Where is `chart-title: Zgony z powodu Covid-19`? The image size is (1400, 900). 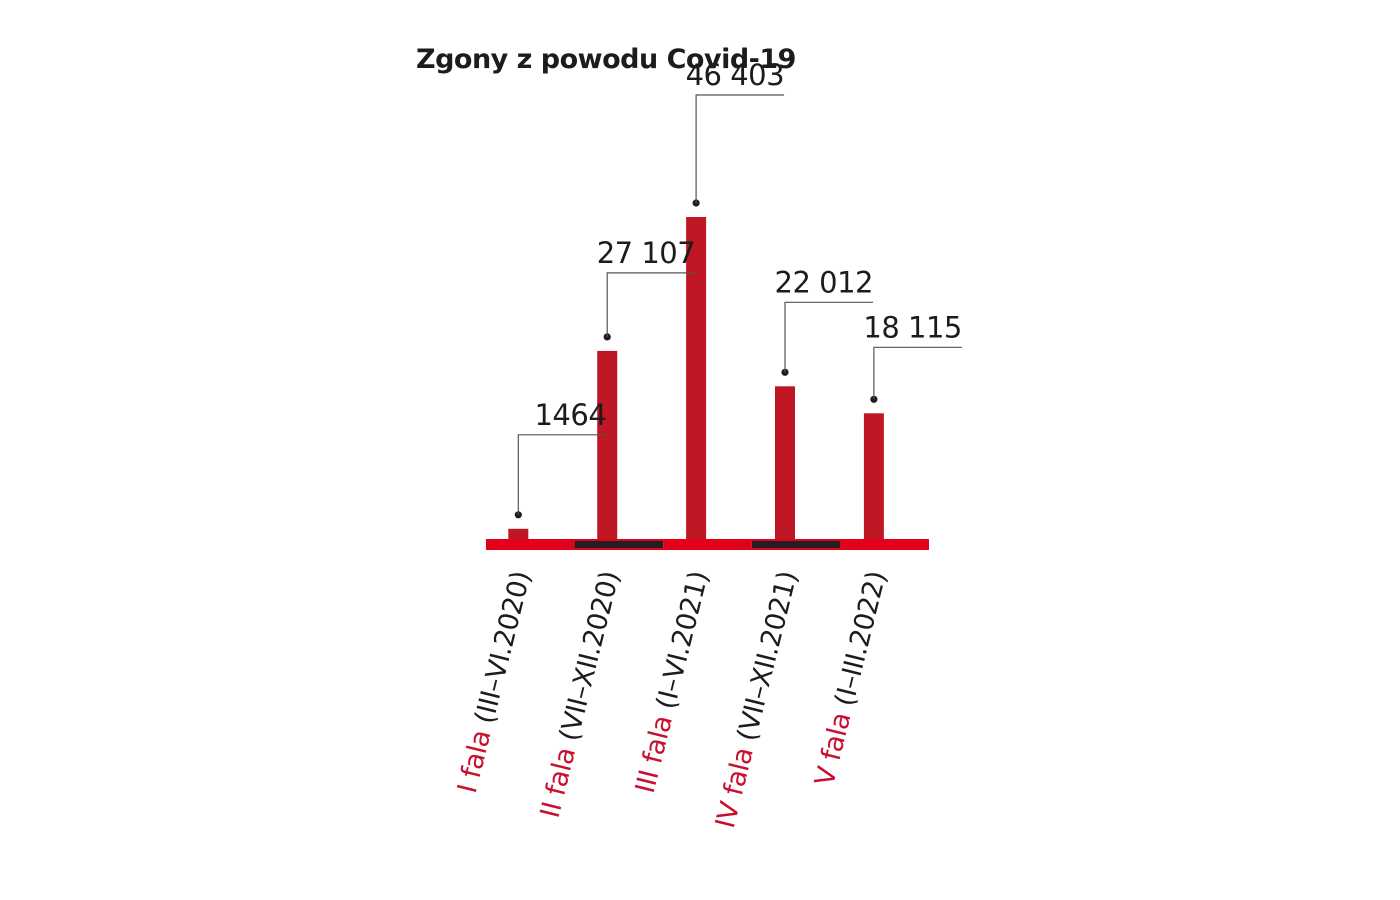 chart-title: Zgony z powodu Covid-19 is located at coordinates (606, 59).